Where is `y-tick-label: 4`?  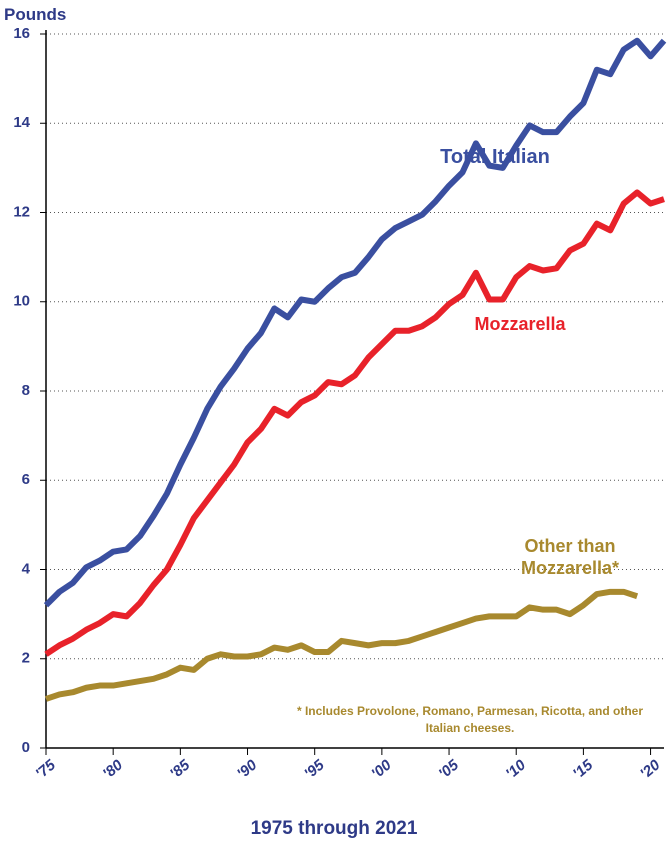
y-tick-label: 4 is located at coordinates (26, 568).